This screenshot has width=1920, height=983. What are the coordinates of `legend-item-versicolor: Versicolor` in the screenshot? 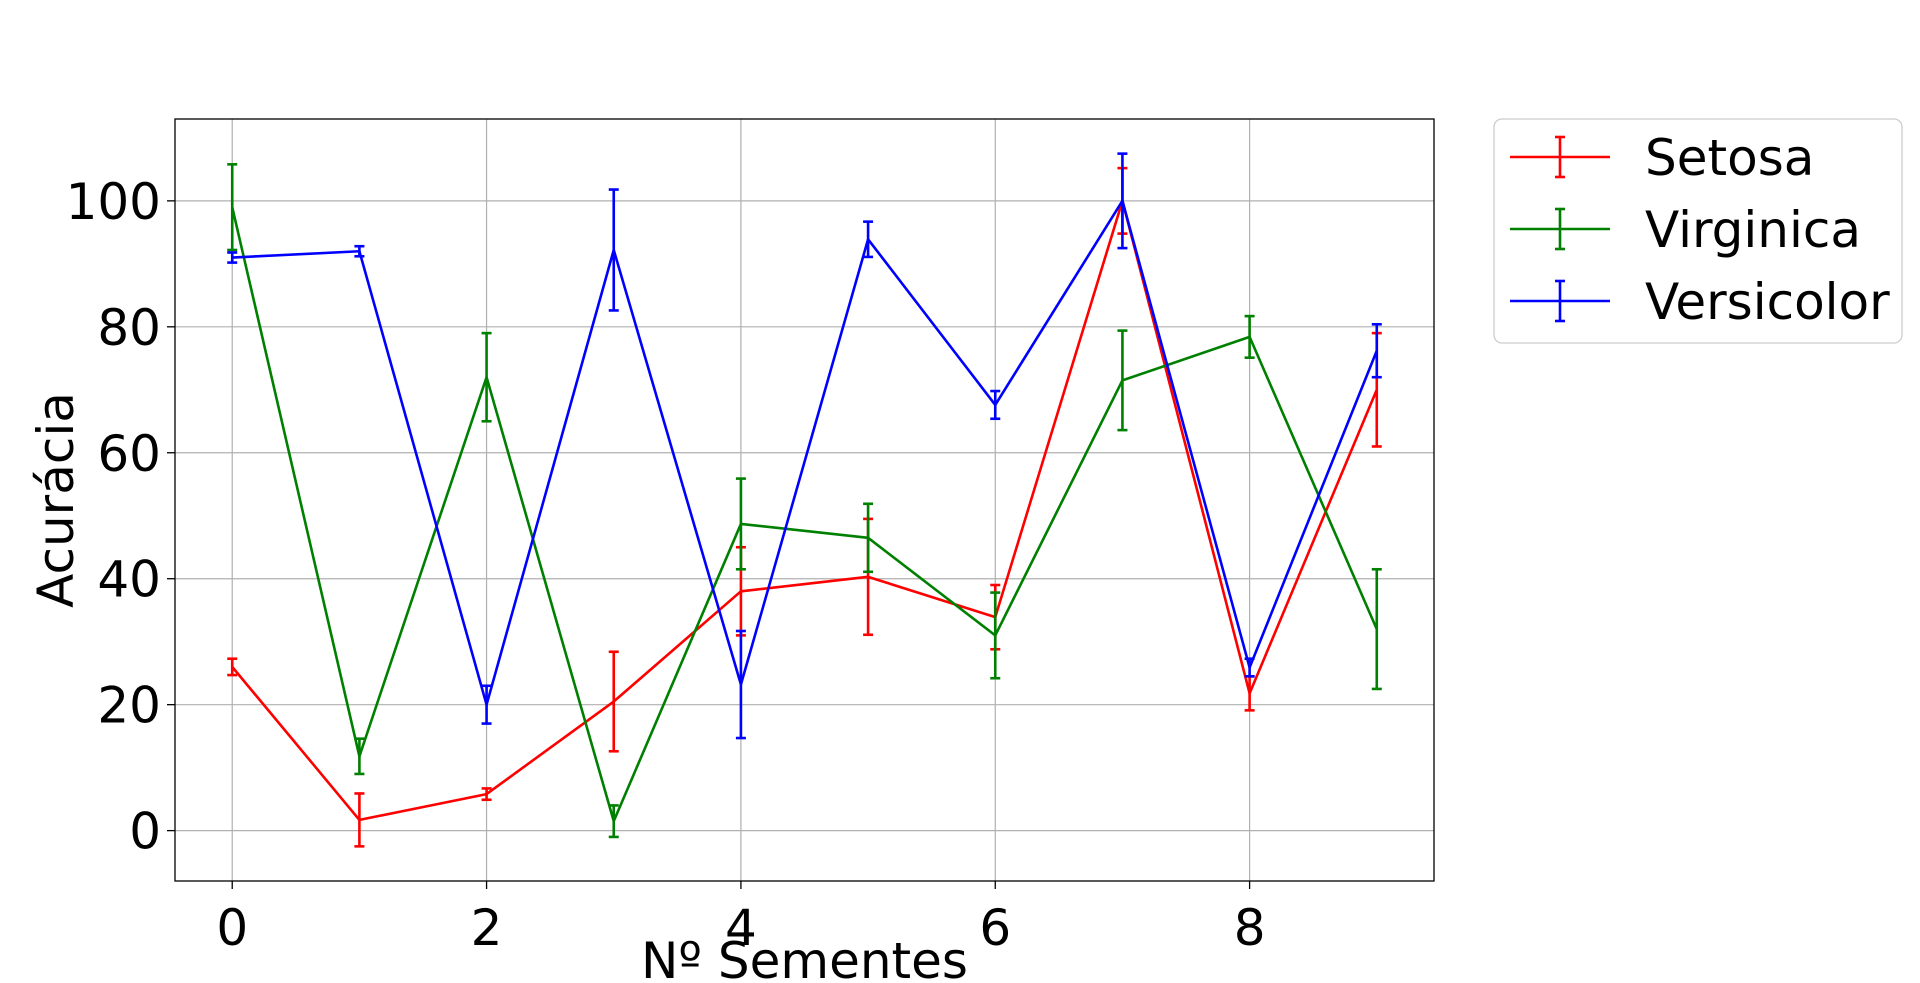 It's located at (1700, 302).